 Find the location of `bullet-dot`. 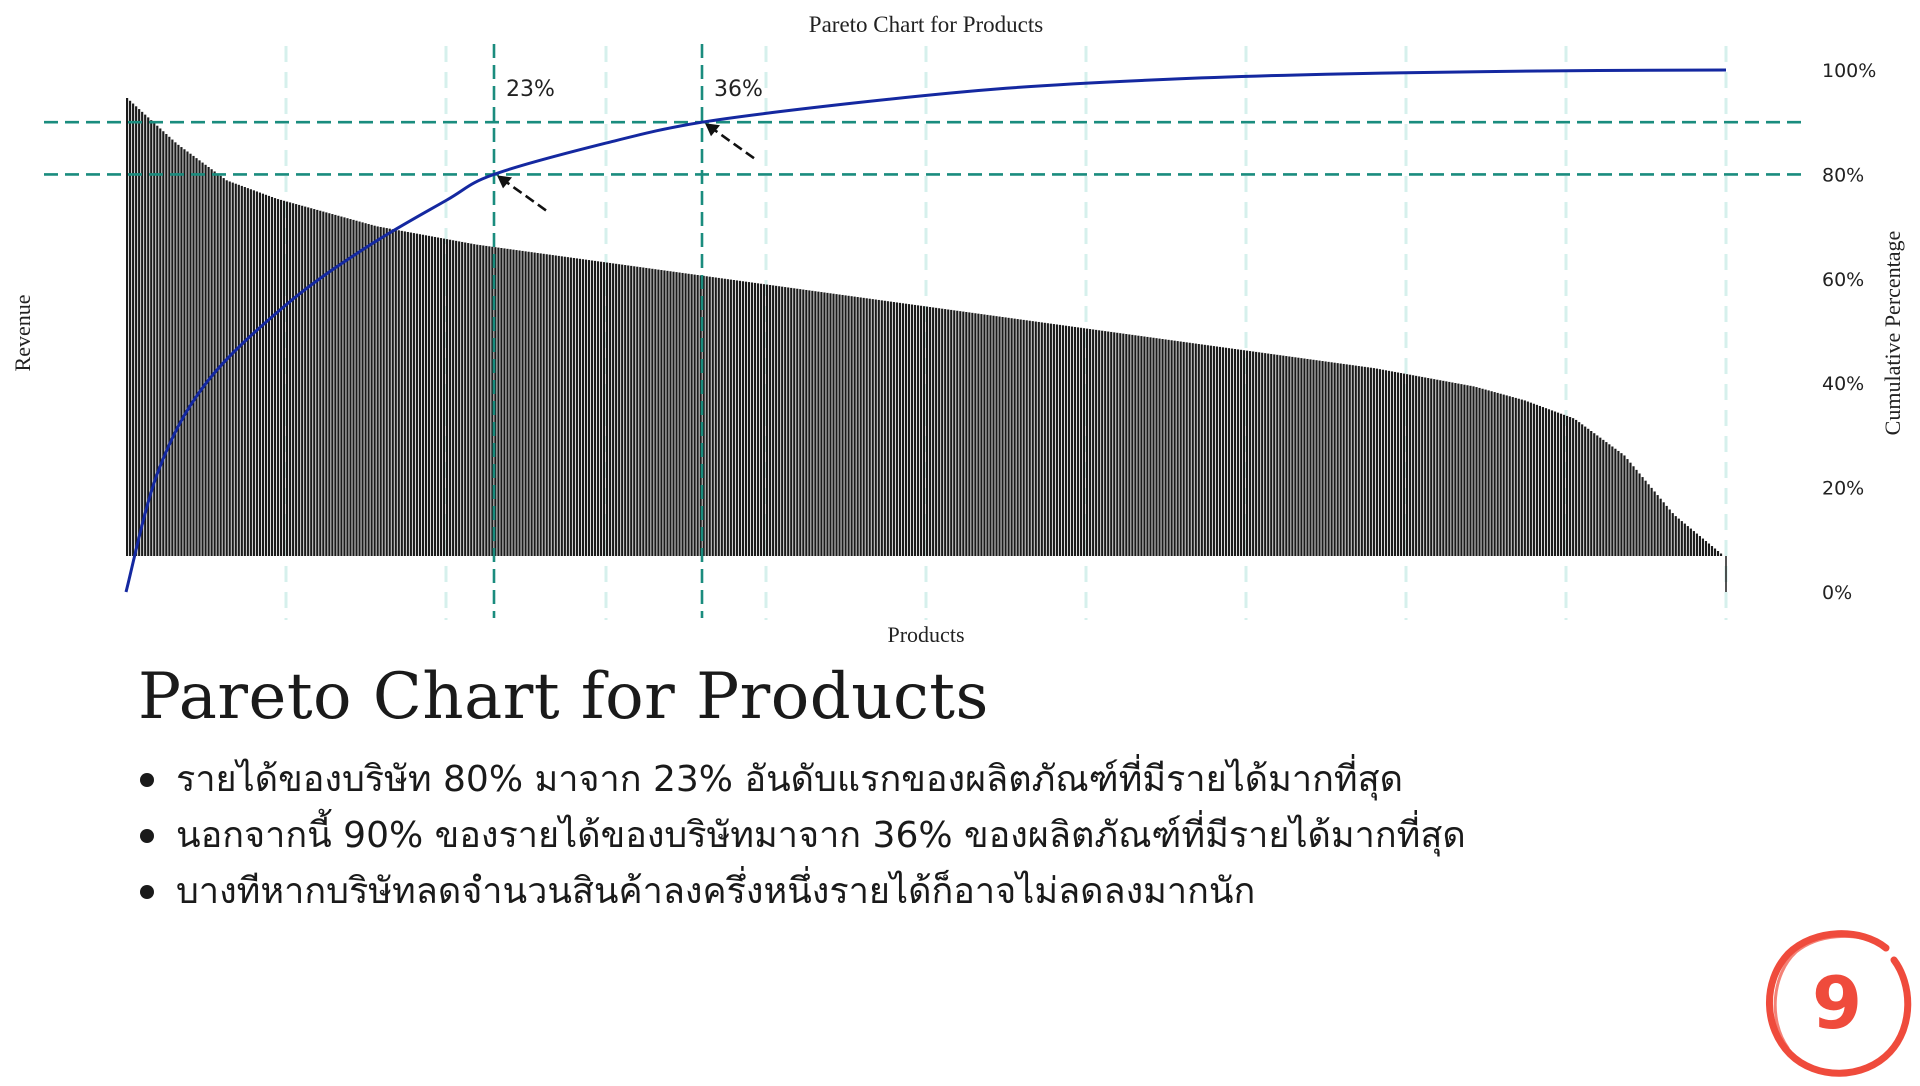

bullet-dot is located at coordinates (147, 836).